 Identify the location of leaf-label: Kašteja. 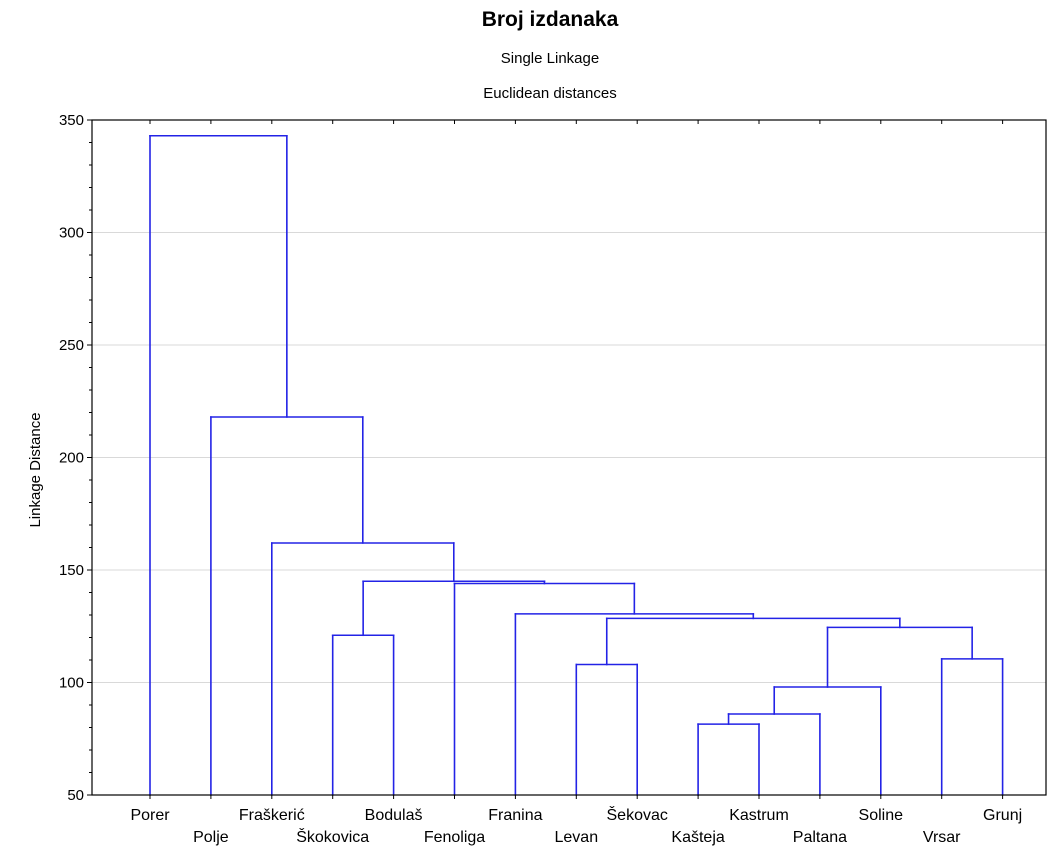
(697, 837).